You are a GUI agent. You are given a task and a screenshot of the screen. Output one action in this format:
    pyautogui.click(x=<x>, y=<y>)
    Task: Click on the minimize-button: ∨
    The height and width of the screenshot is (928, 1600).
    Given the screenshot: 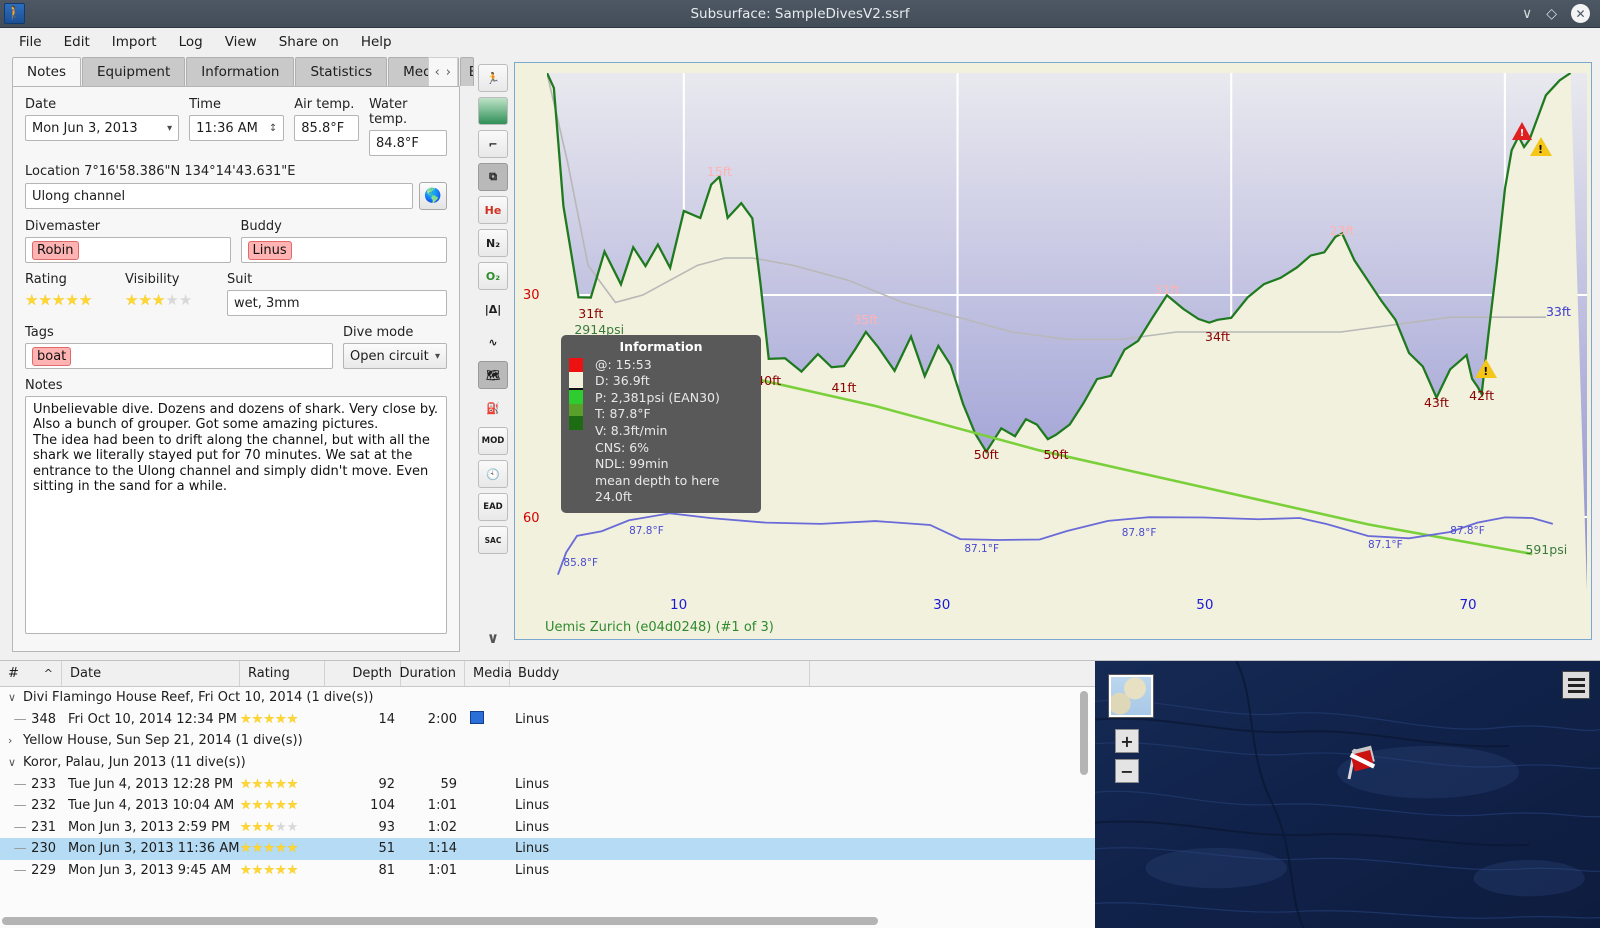 What is the action you would take?
    pyautogui.click(x=1527, y=13)
    